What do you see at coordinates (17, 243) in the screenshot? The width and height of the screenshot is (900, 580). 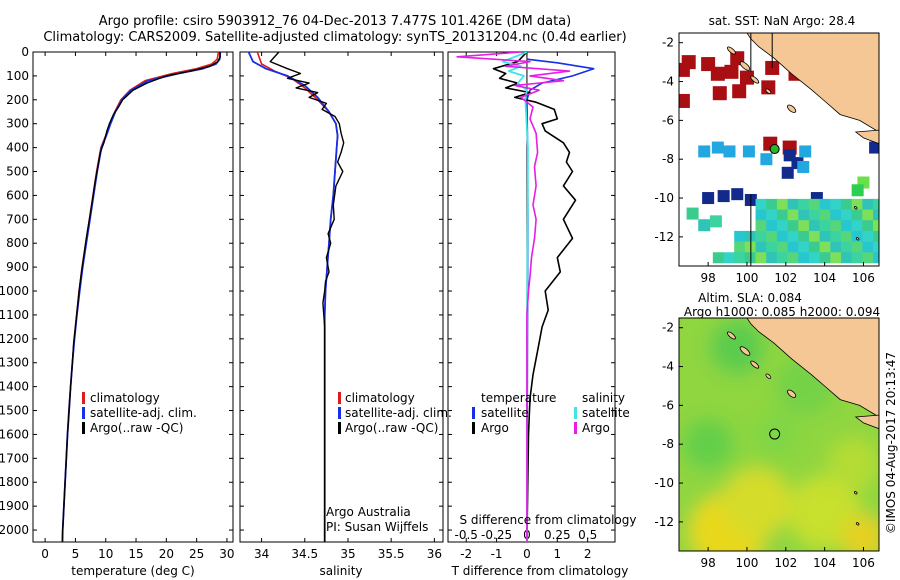 I see `depth-tick-label: 800` at bounding box center [17, 243].